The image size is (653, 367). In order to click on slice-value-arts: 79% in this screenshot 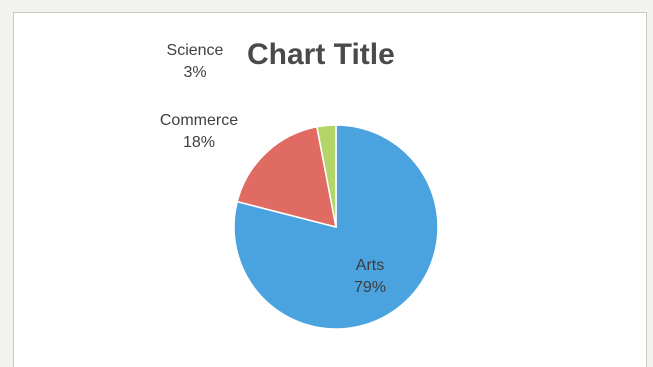, I will do `click(370, 287)`.